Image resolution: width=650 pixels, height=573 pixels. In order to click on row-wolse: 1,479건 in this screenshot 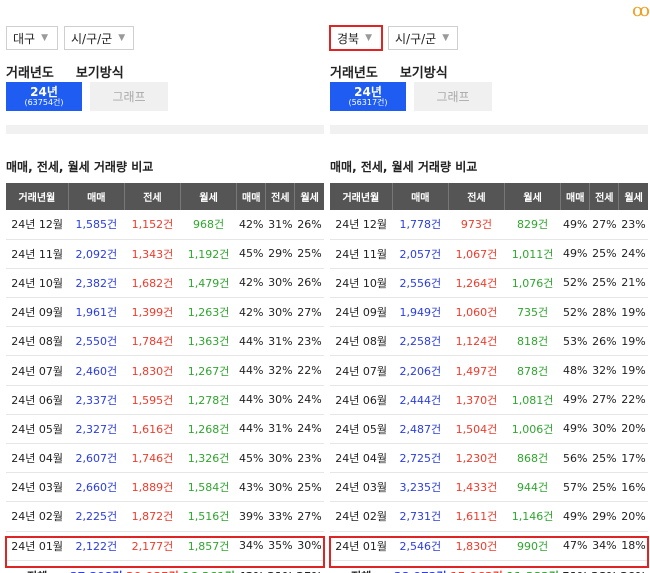, I will do `click(208, 283)`.